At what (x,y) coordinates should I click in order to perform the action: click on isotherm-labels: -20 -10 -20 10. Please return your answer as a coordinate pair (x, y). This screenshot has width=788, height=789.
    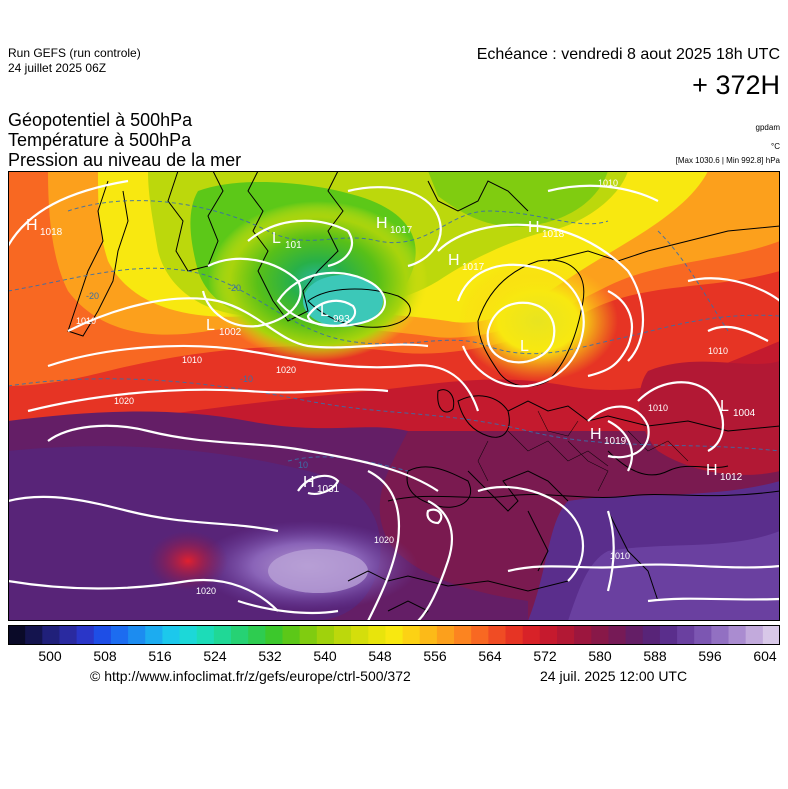
    Looking at the image, I should click on (197, 376).